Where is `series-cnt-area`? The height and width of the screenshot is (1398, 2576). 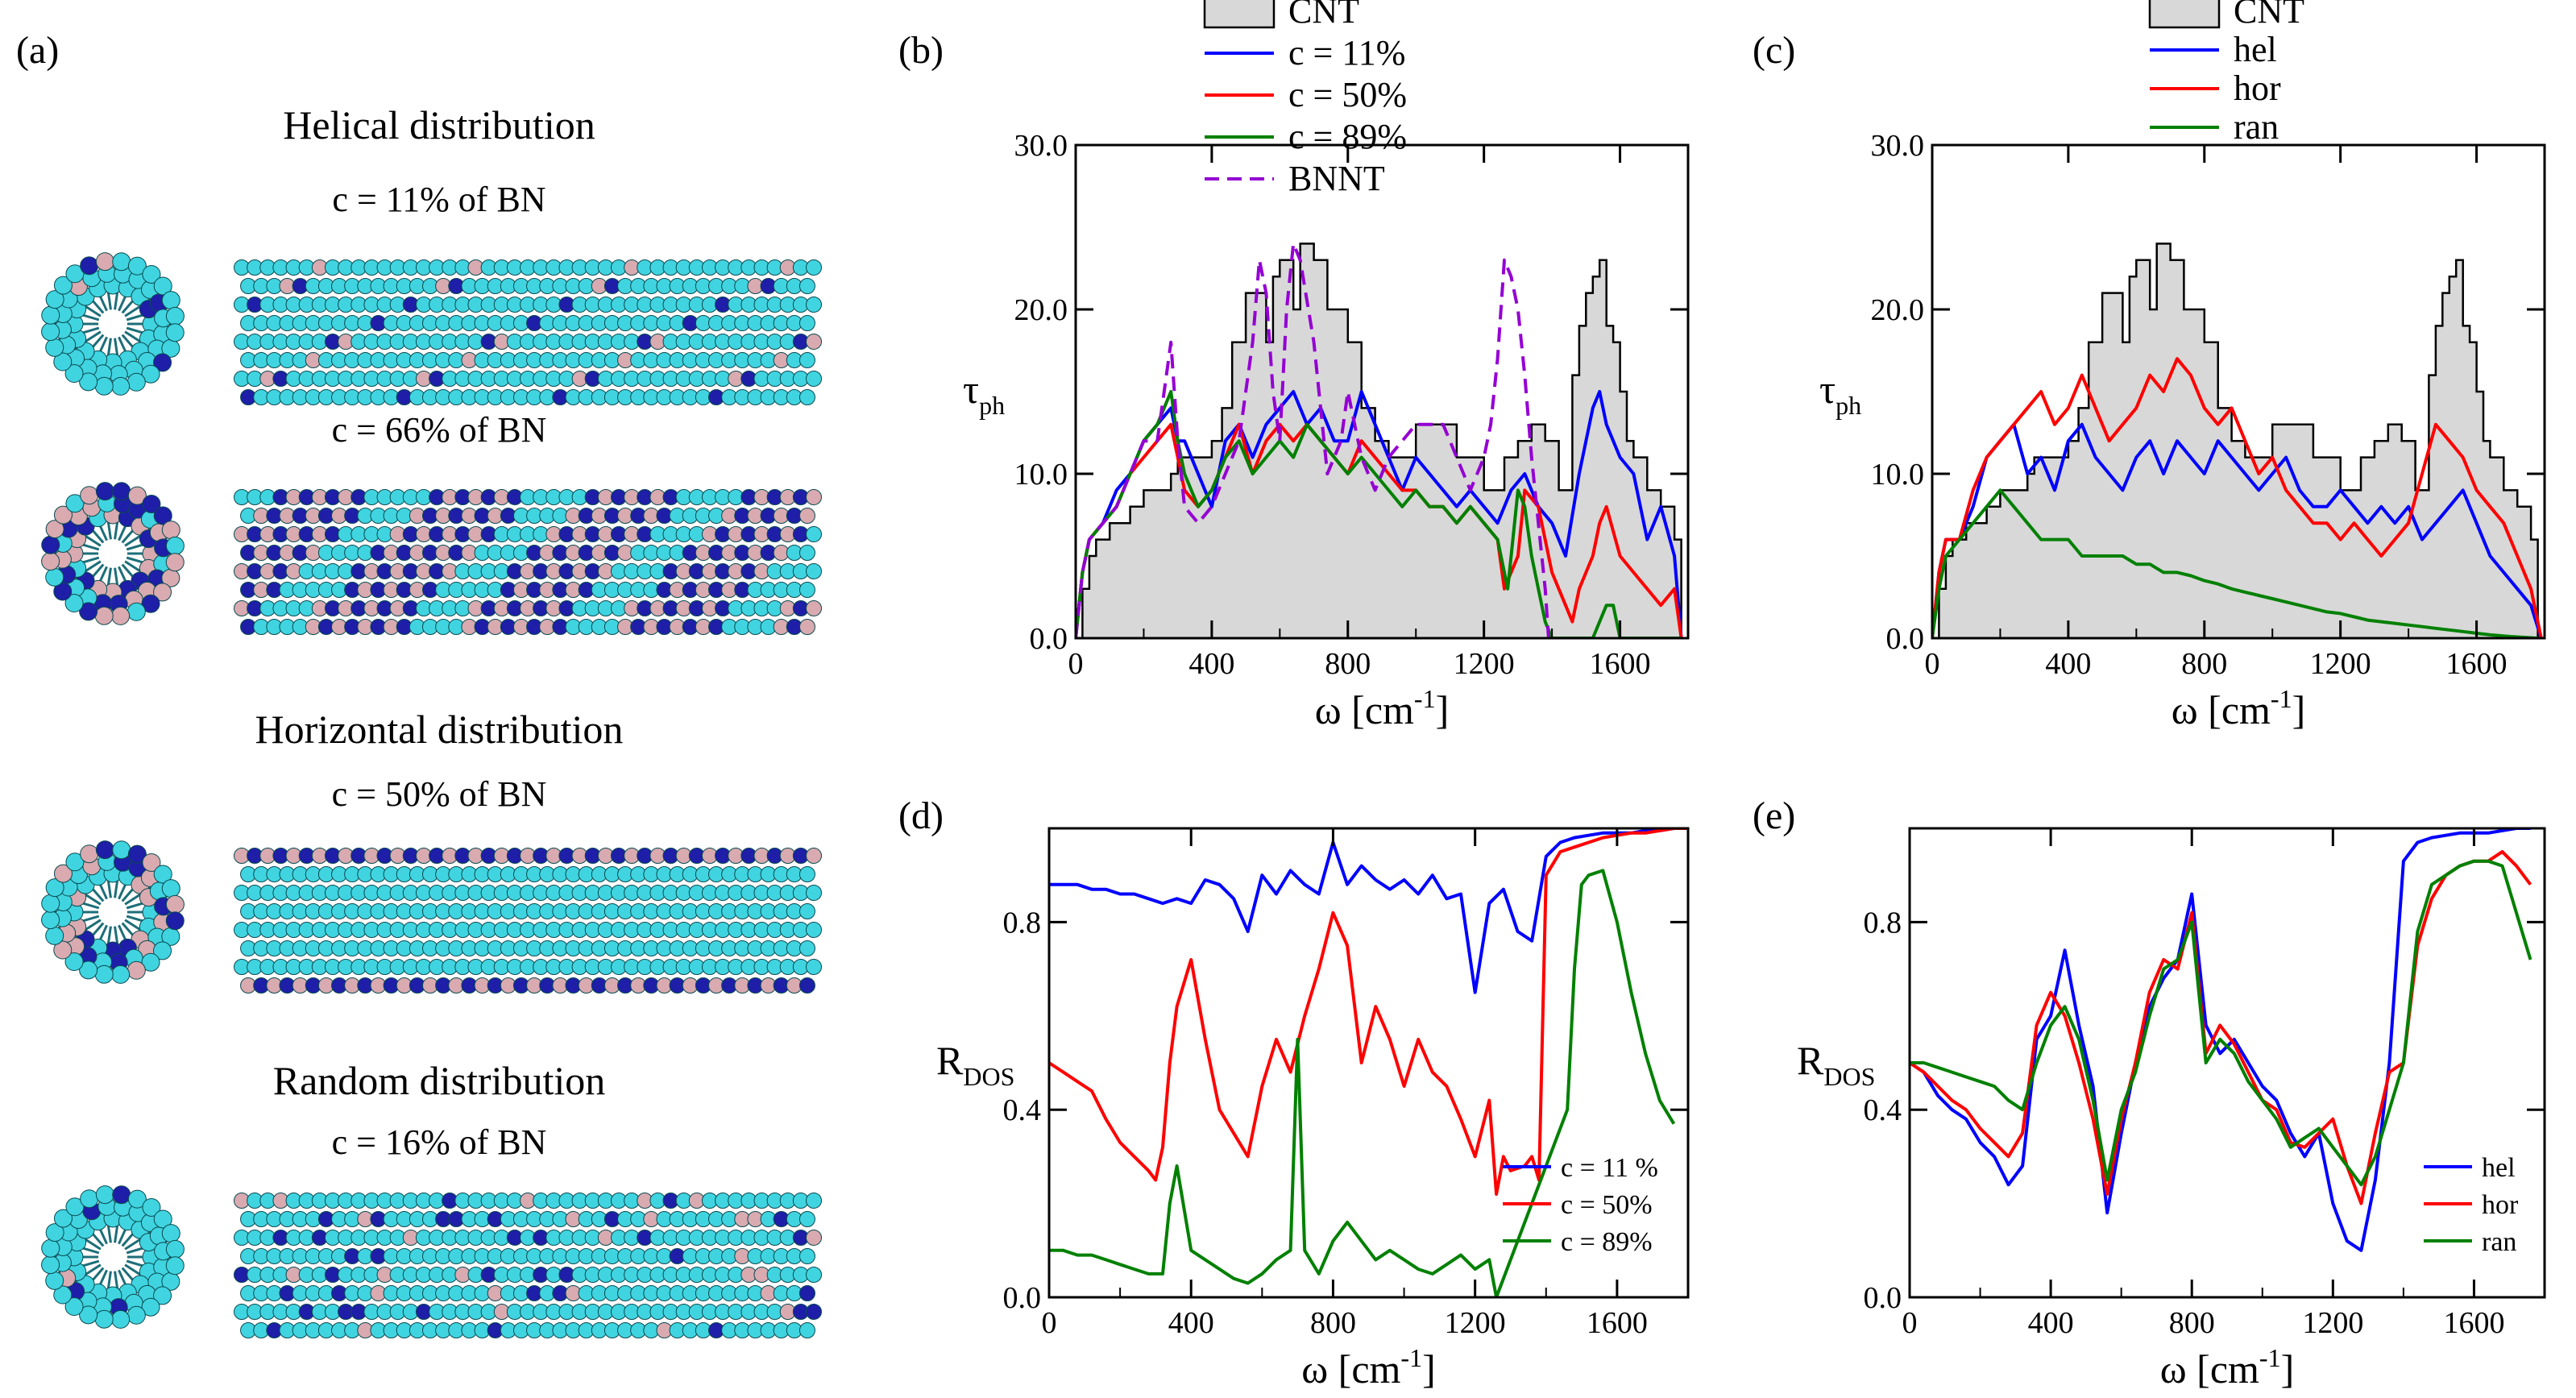
series-cnt-area is located at coordinates (1379, 440).